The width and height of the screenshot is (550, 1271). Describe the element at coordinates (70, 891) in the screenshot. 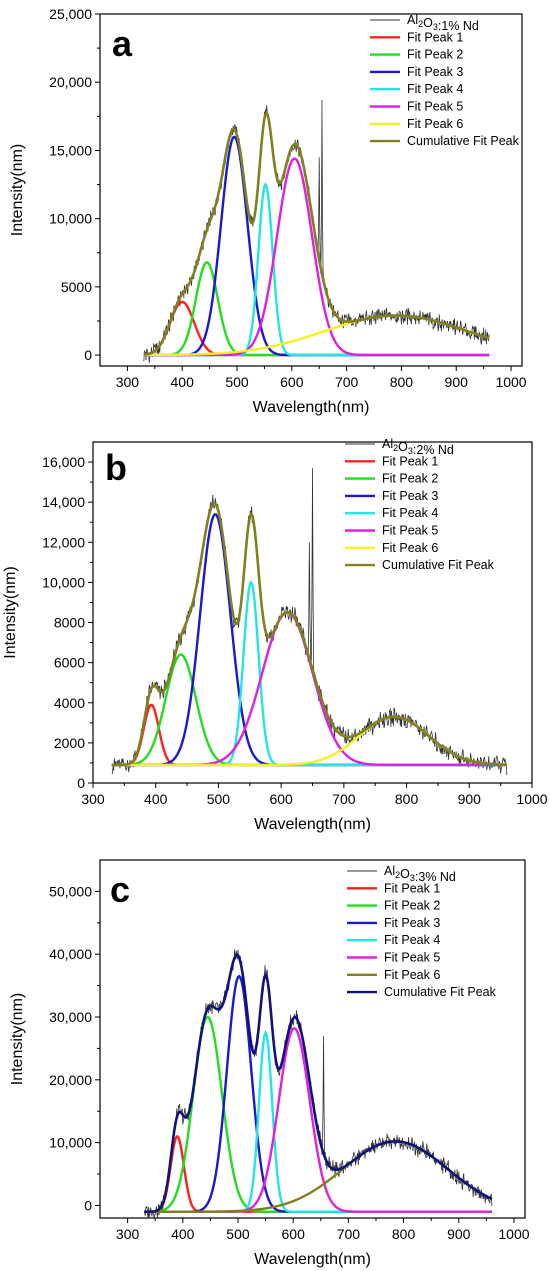

I see `y-tick-label: 50,000` at that location.